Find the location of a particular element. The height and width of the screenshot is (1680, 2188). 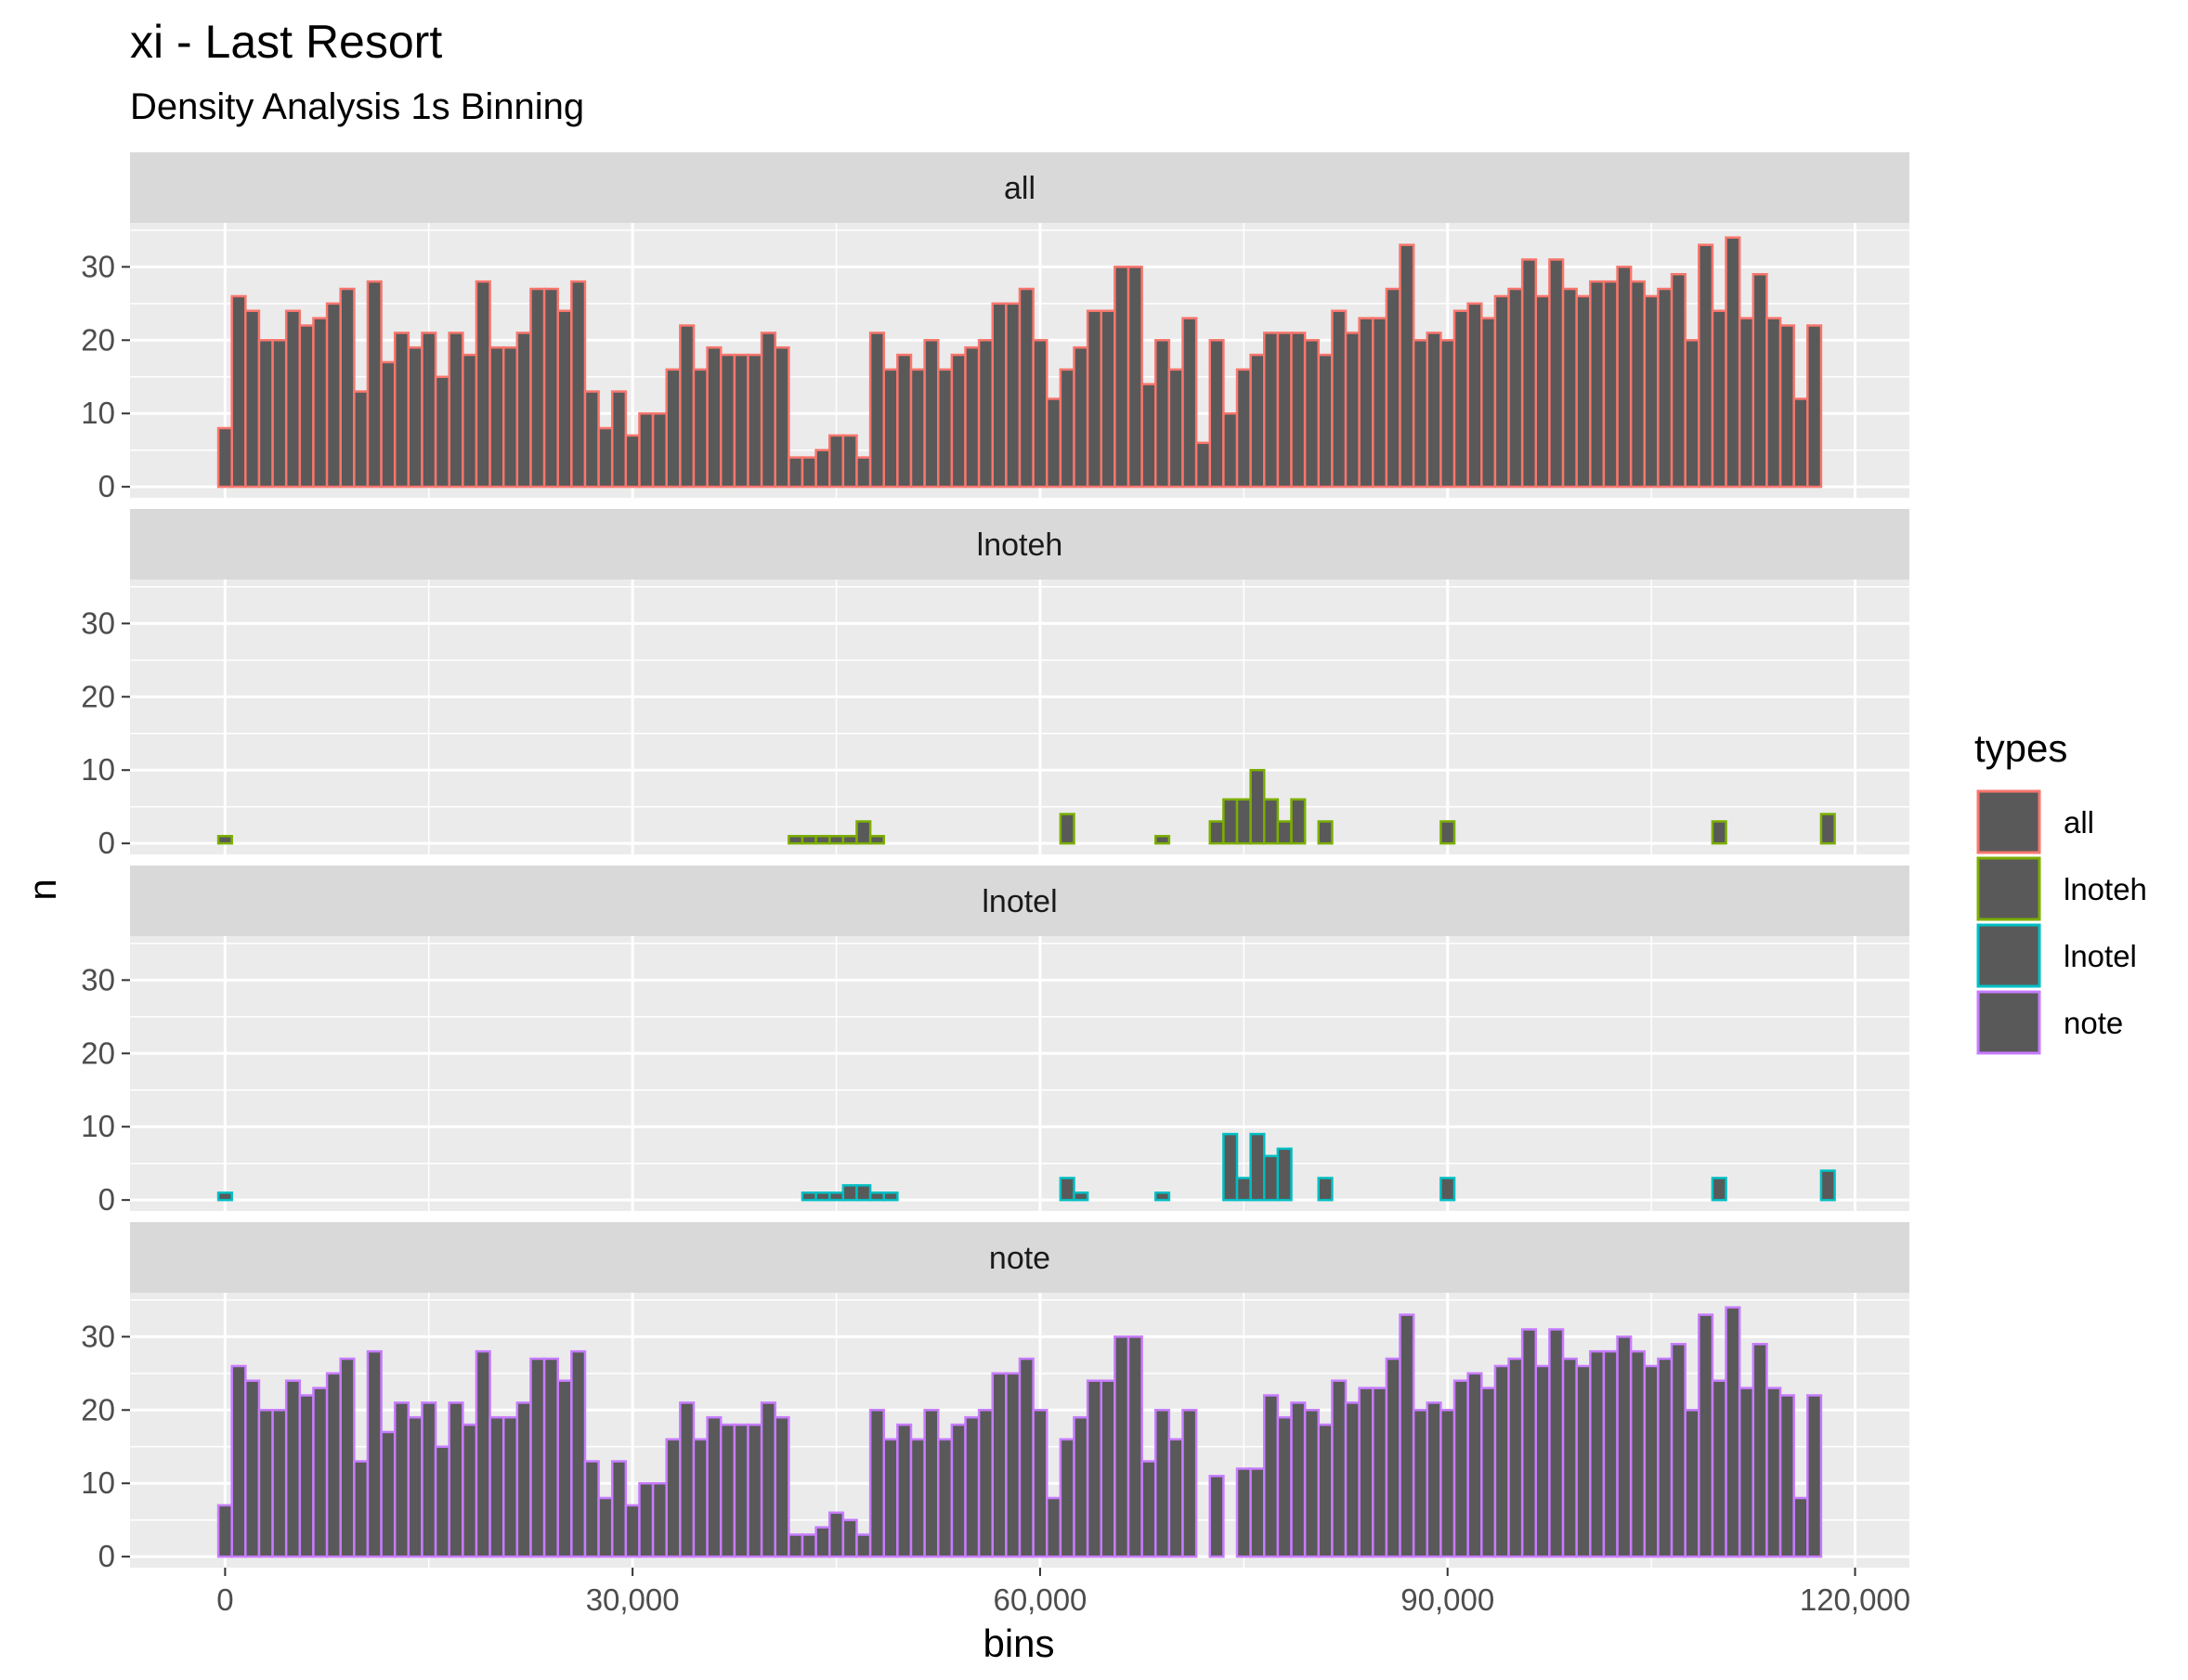

facet-strip is located at coordinates (1019, 187).